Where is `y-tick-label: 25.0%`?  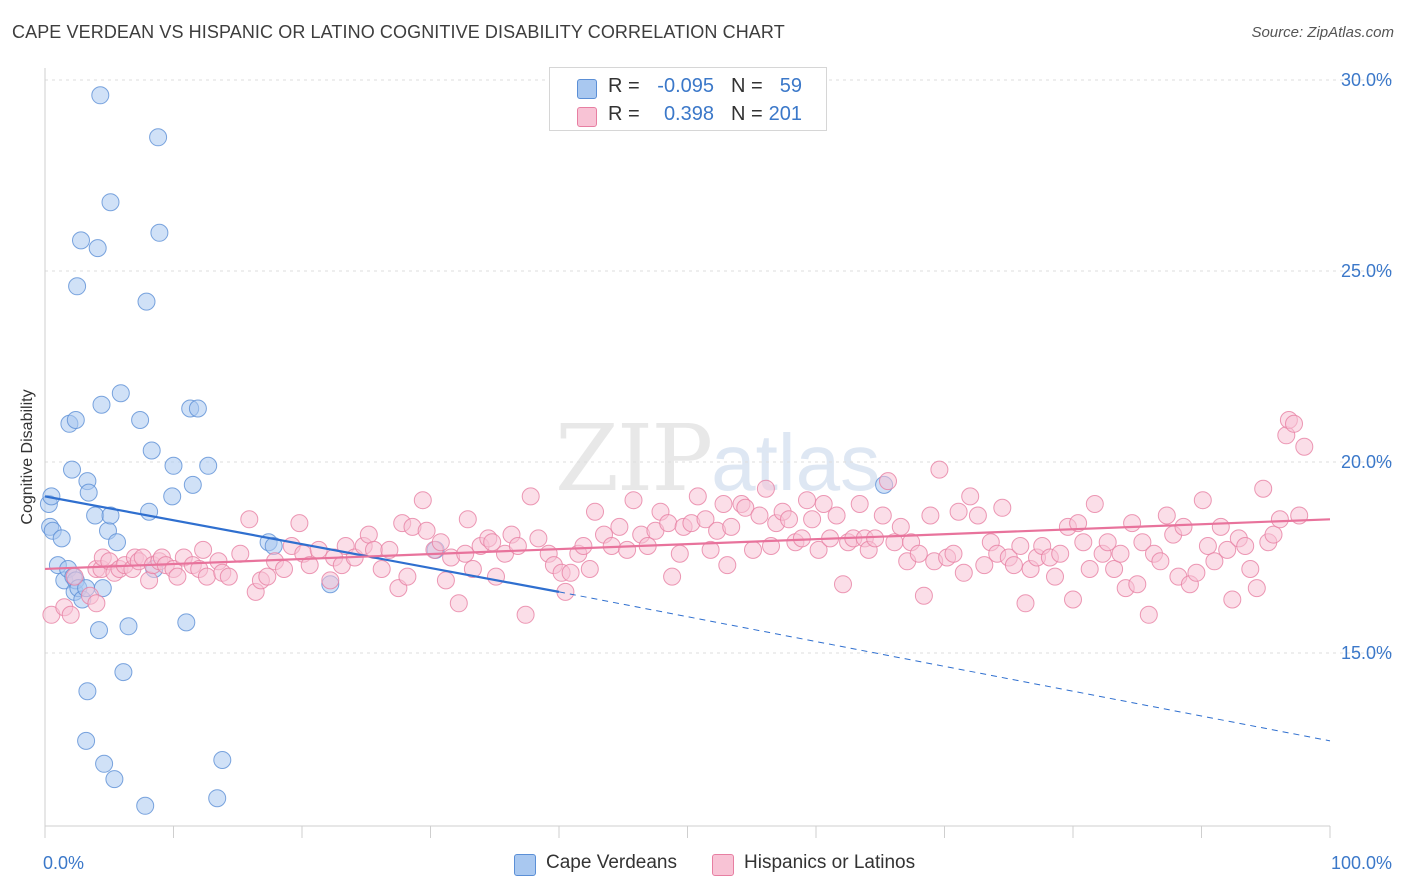
y-tick-label: 25.0% is located at coordinates (1366, 271).